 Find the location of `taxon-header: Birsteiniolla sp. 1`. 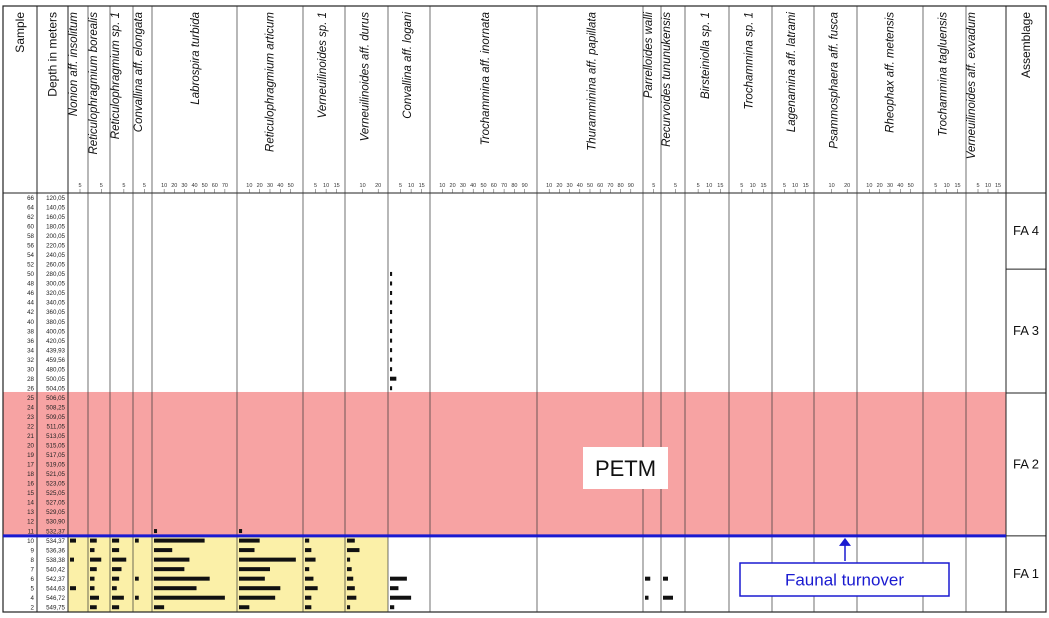

taxon-header: Birsteiniolla sp. 1 is located at coordinates (706, 55).